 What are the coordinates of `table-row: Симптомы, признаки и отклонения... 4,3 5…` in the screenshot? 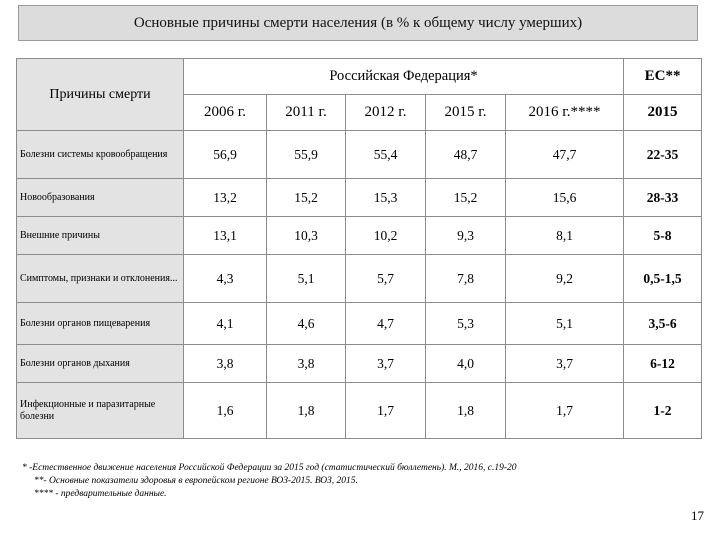 It's located at (359, 278).